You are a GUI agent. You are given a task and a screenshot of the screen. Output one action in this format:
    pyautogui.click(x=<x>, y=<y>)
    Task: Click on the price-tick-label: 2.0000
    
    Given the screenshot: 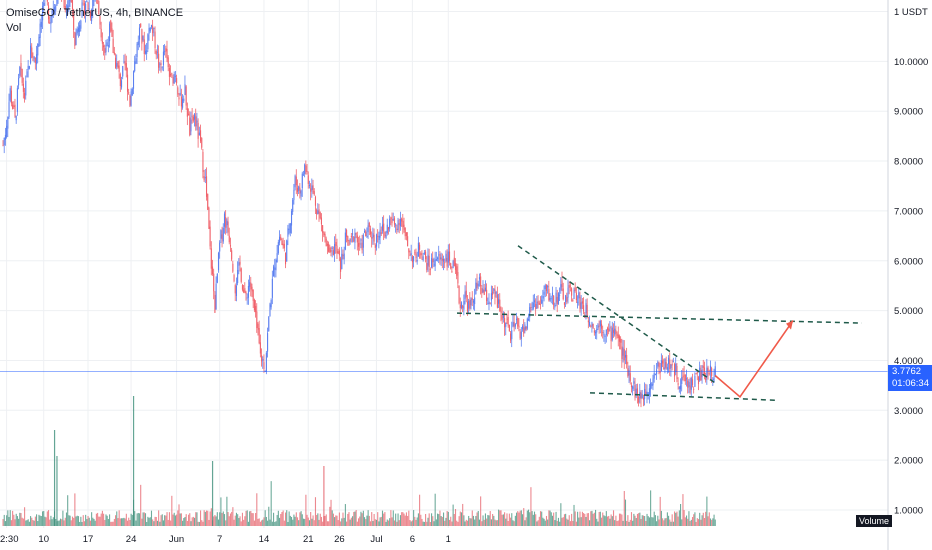 What is the action you would take?
    pyautogui.click(x=908, y=461)
    